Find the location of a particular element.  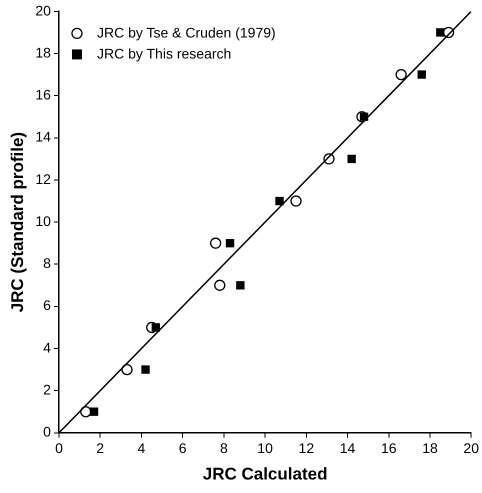

x-tick-label: 14 is located at coordinates (348, 448).